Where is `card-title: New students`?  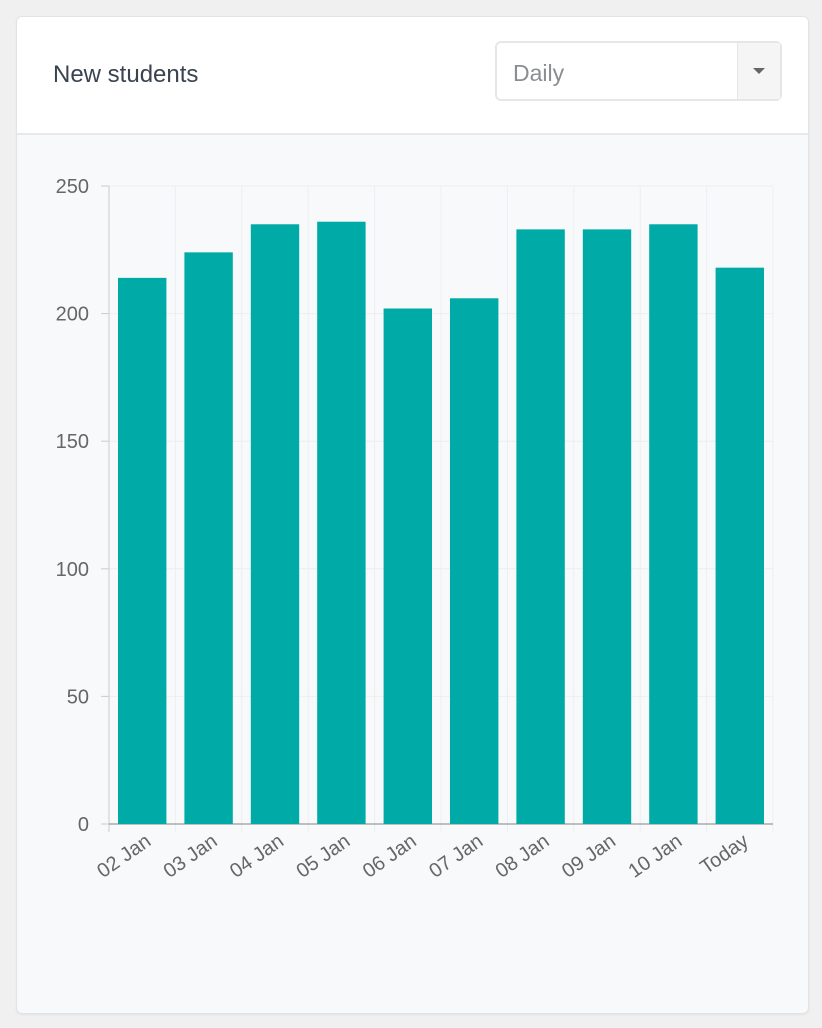
card-title: New students is located at coordinates (126, 74).